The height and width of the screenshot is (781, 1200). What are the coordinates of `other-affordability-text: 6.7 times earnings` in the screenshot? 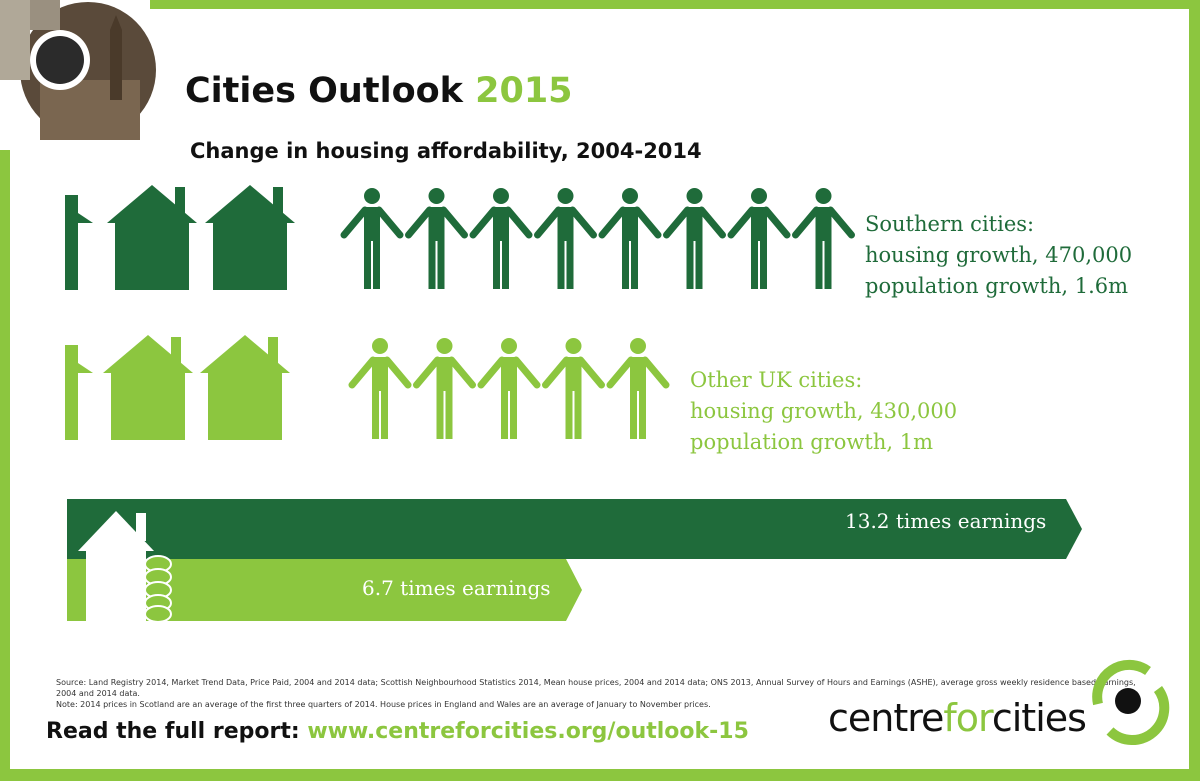 It's located at (456, 588).